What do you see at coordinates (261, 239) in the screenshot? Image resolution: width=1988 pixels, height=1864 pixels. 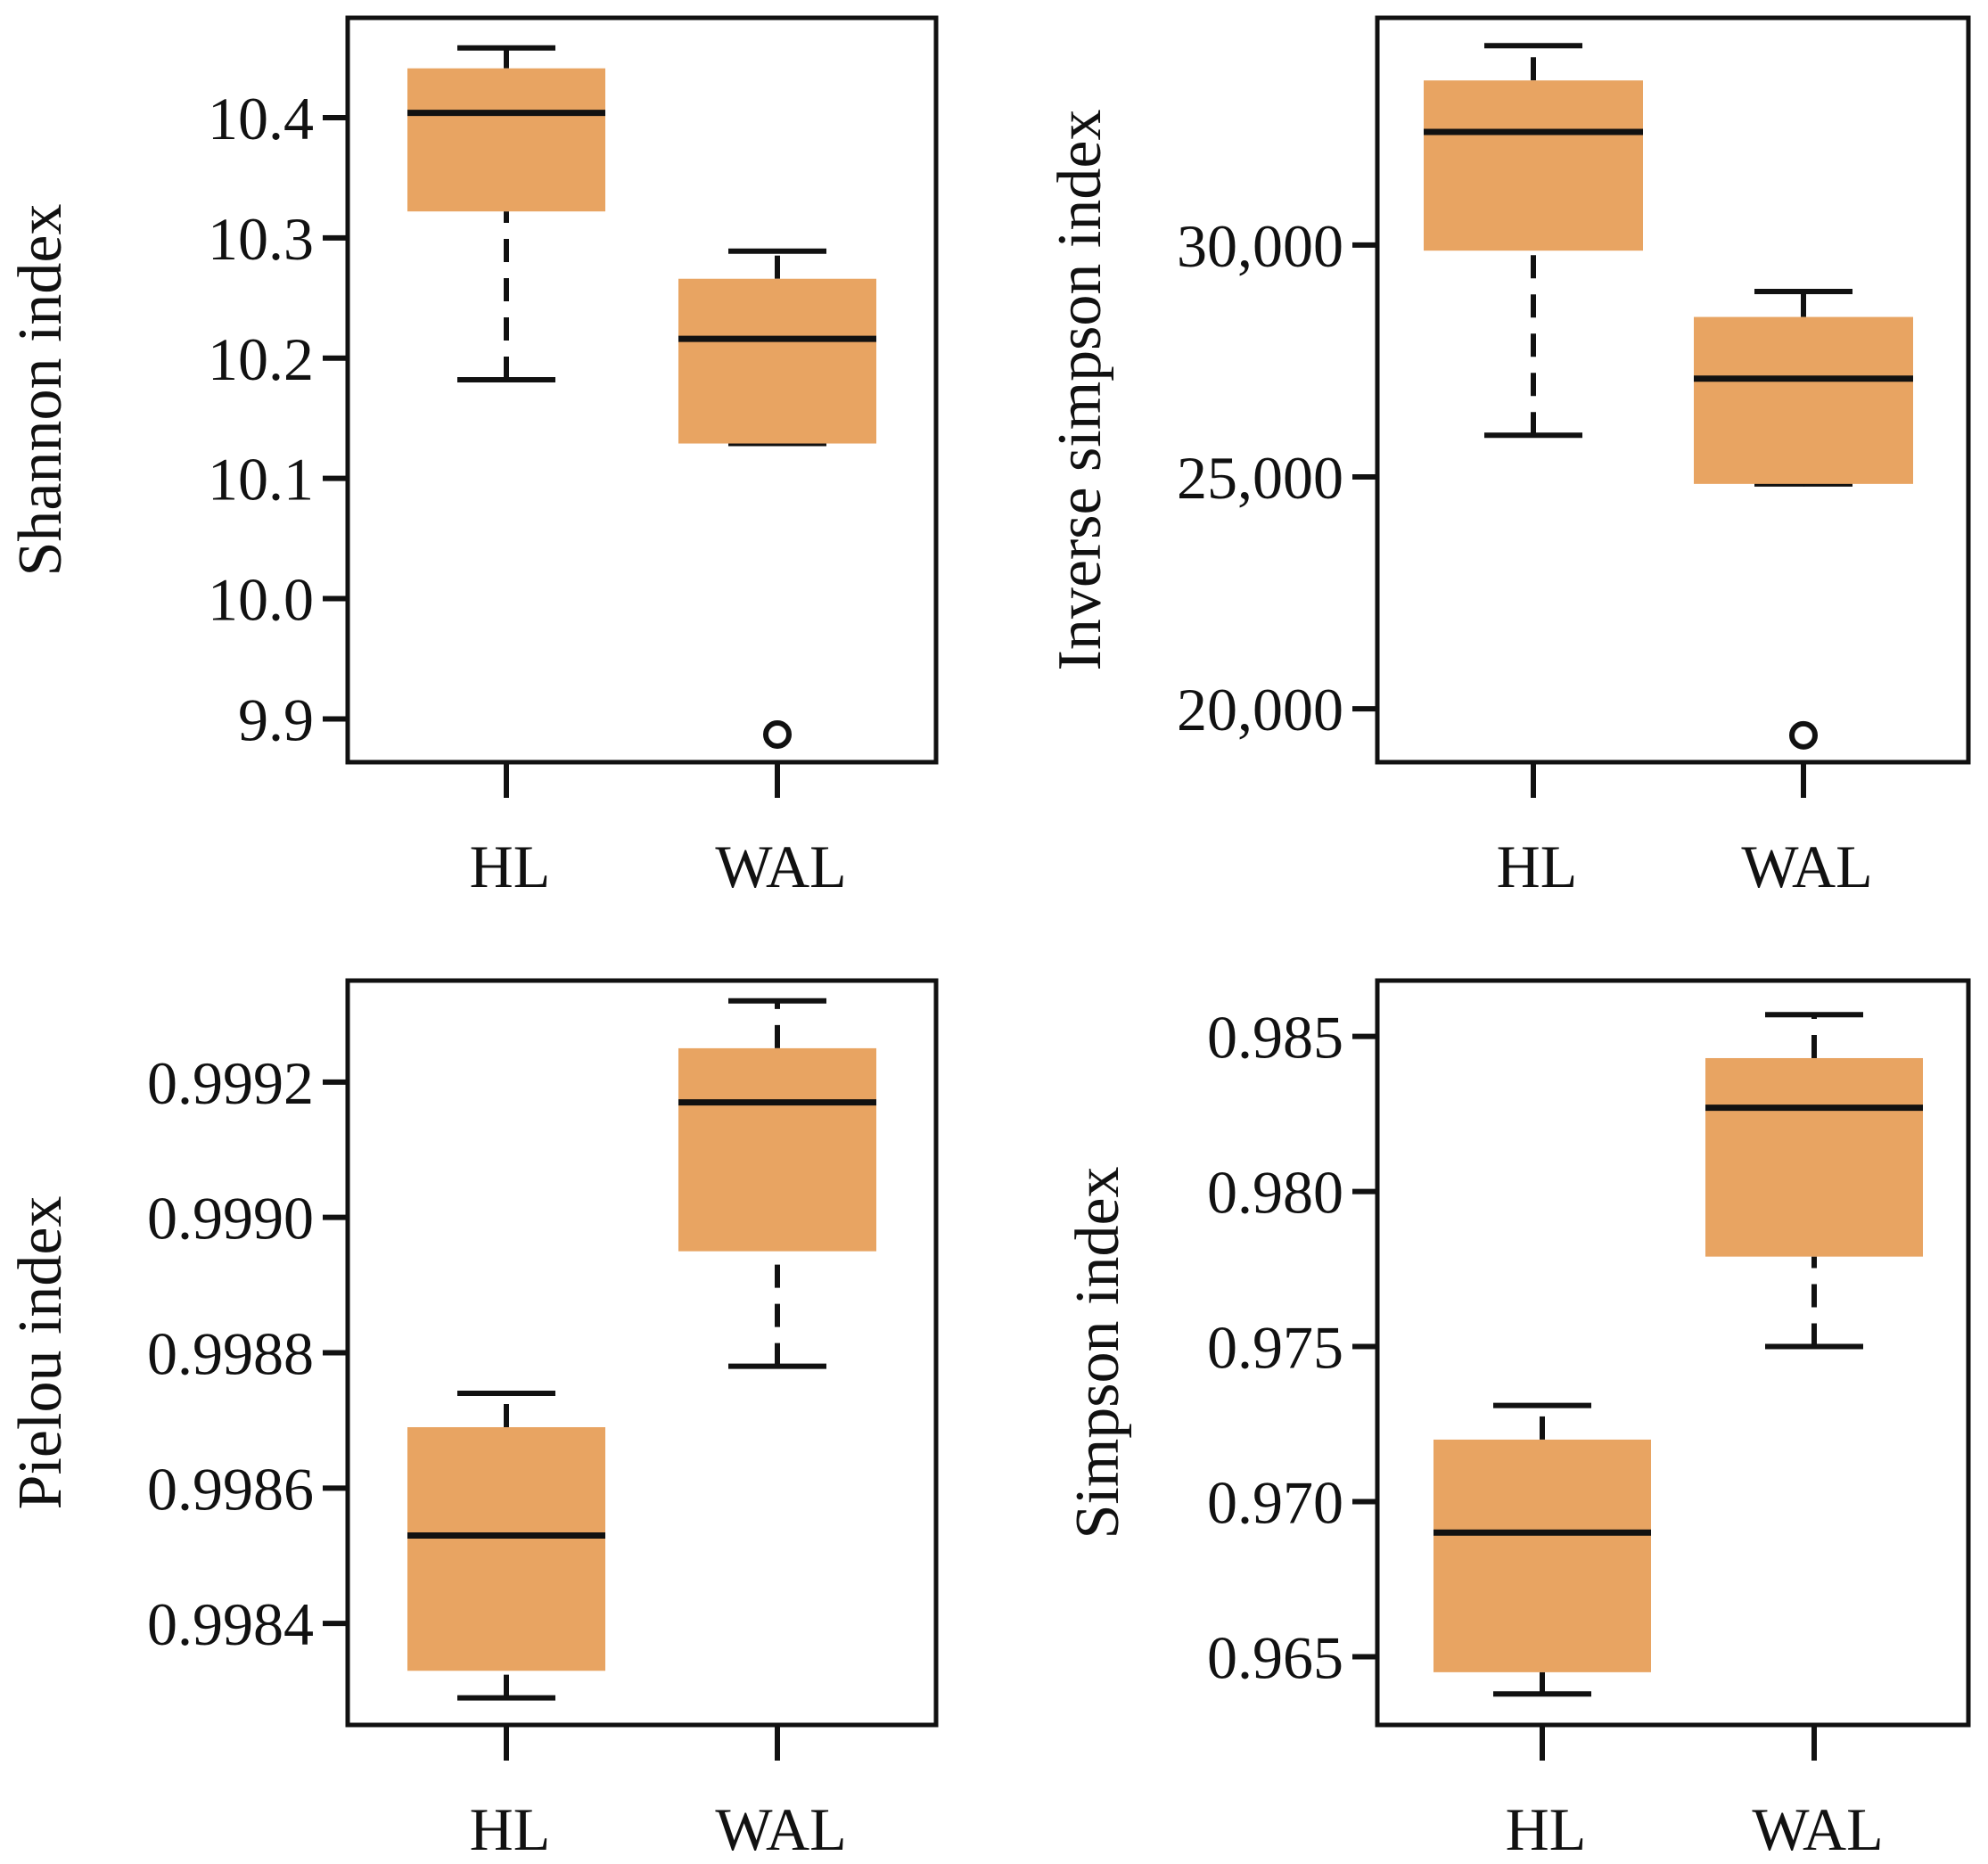 I see `y-tick-label: 10.3` at bounding box center [261, 239].